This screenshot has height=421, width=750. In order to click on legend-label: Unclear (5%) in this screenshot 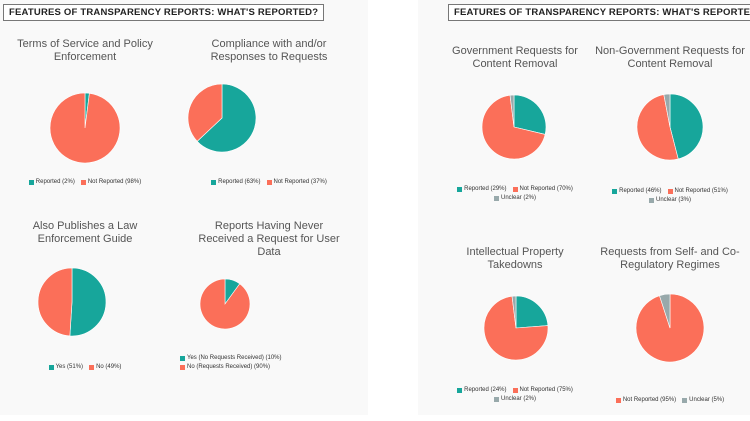, I will do `click(707, 400)`.